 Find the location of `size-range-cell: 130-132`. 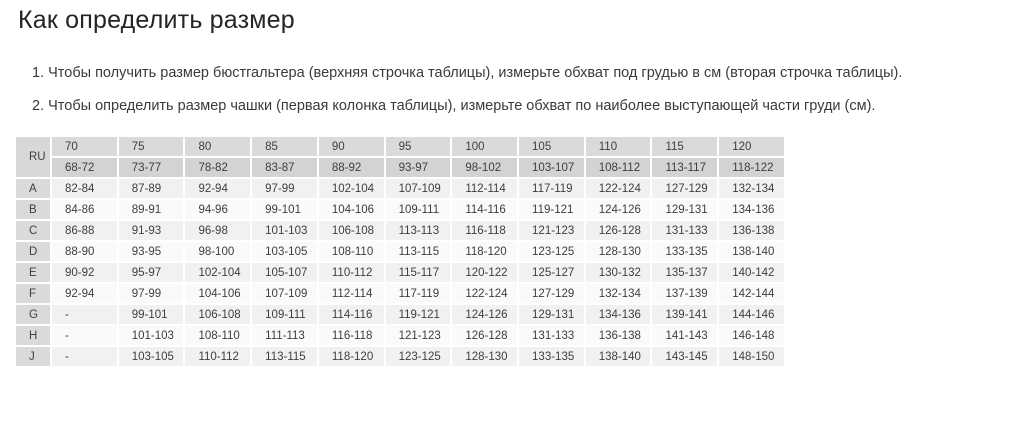

size-range-cell: 130-132 is located at coordinates (618, 272).